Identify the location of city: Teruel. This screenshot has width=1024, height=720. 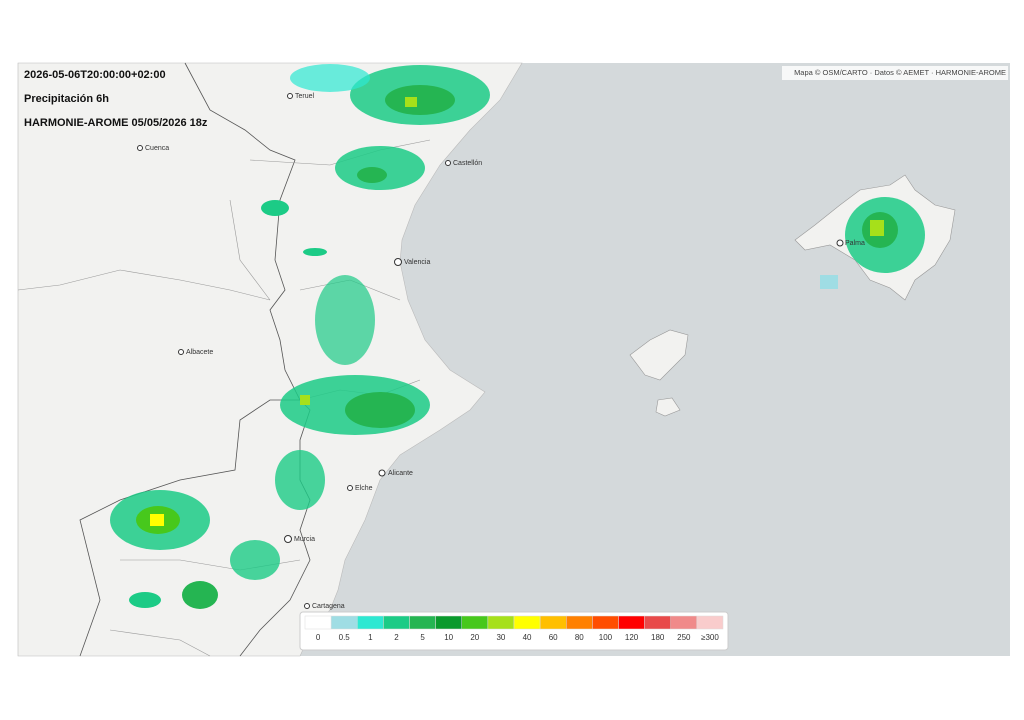
(301, 96).